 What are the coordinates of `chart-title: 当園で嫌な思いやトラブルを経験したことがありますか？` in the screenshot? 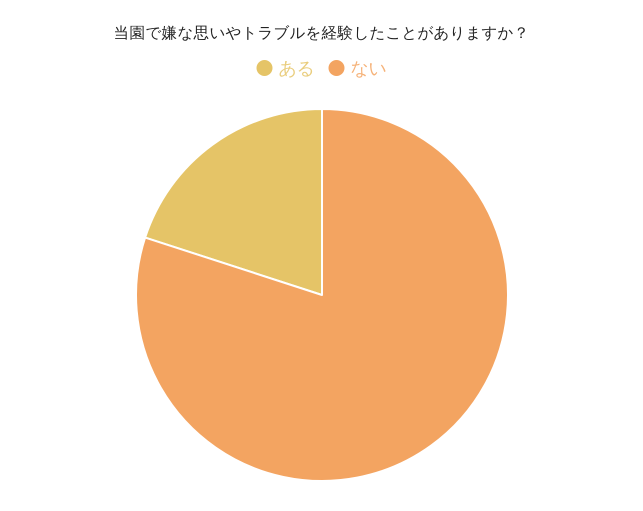 It's located at (322, 33).